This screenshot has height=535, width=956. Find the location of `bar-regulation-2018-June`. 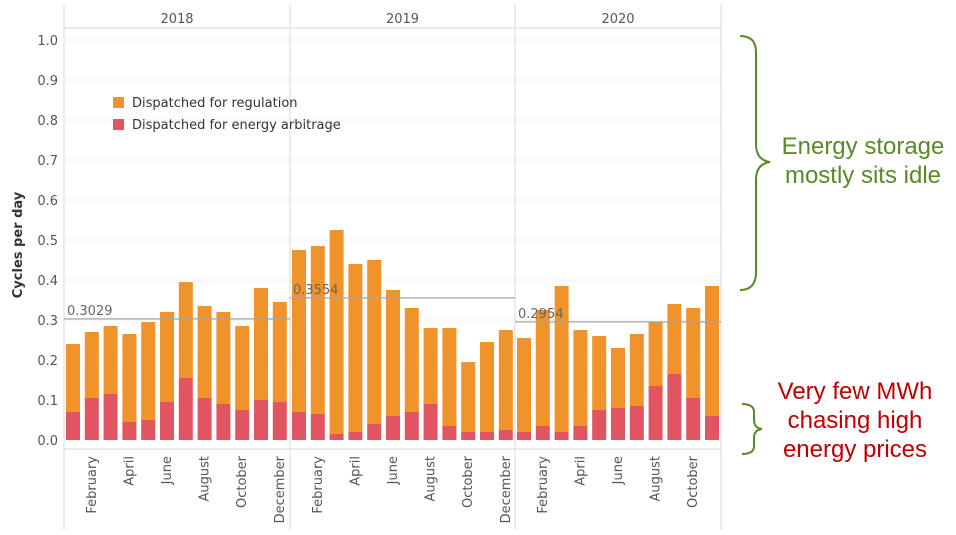

bar-regulation-2018-June is located at coordinates (167, 357).